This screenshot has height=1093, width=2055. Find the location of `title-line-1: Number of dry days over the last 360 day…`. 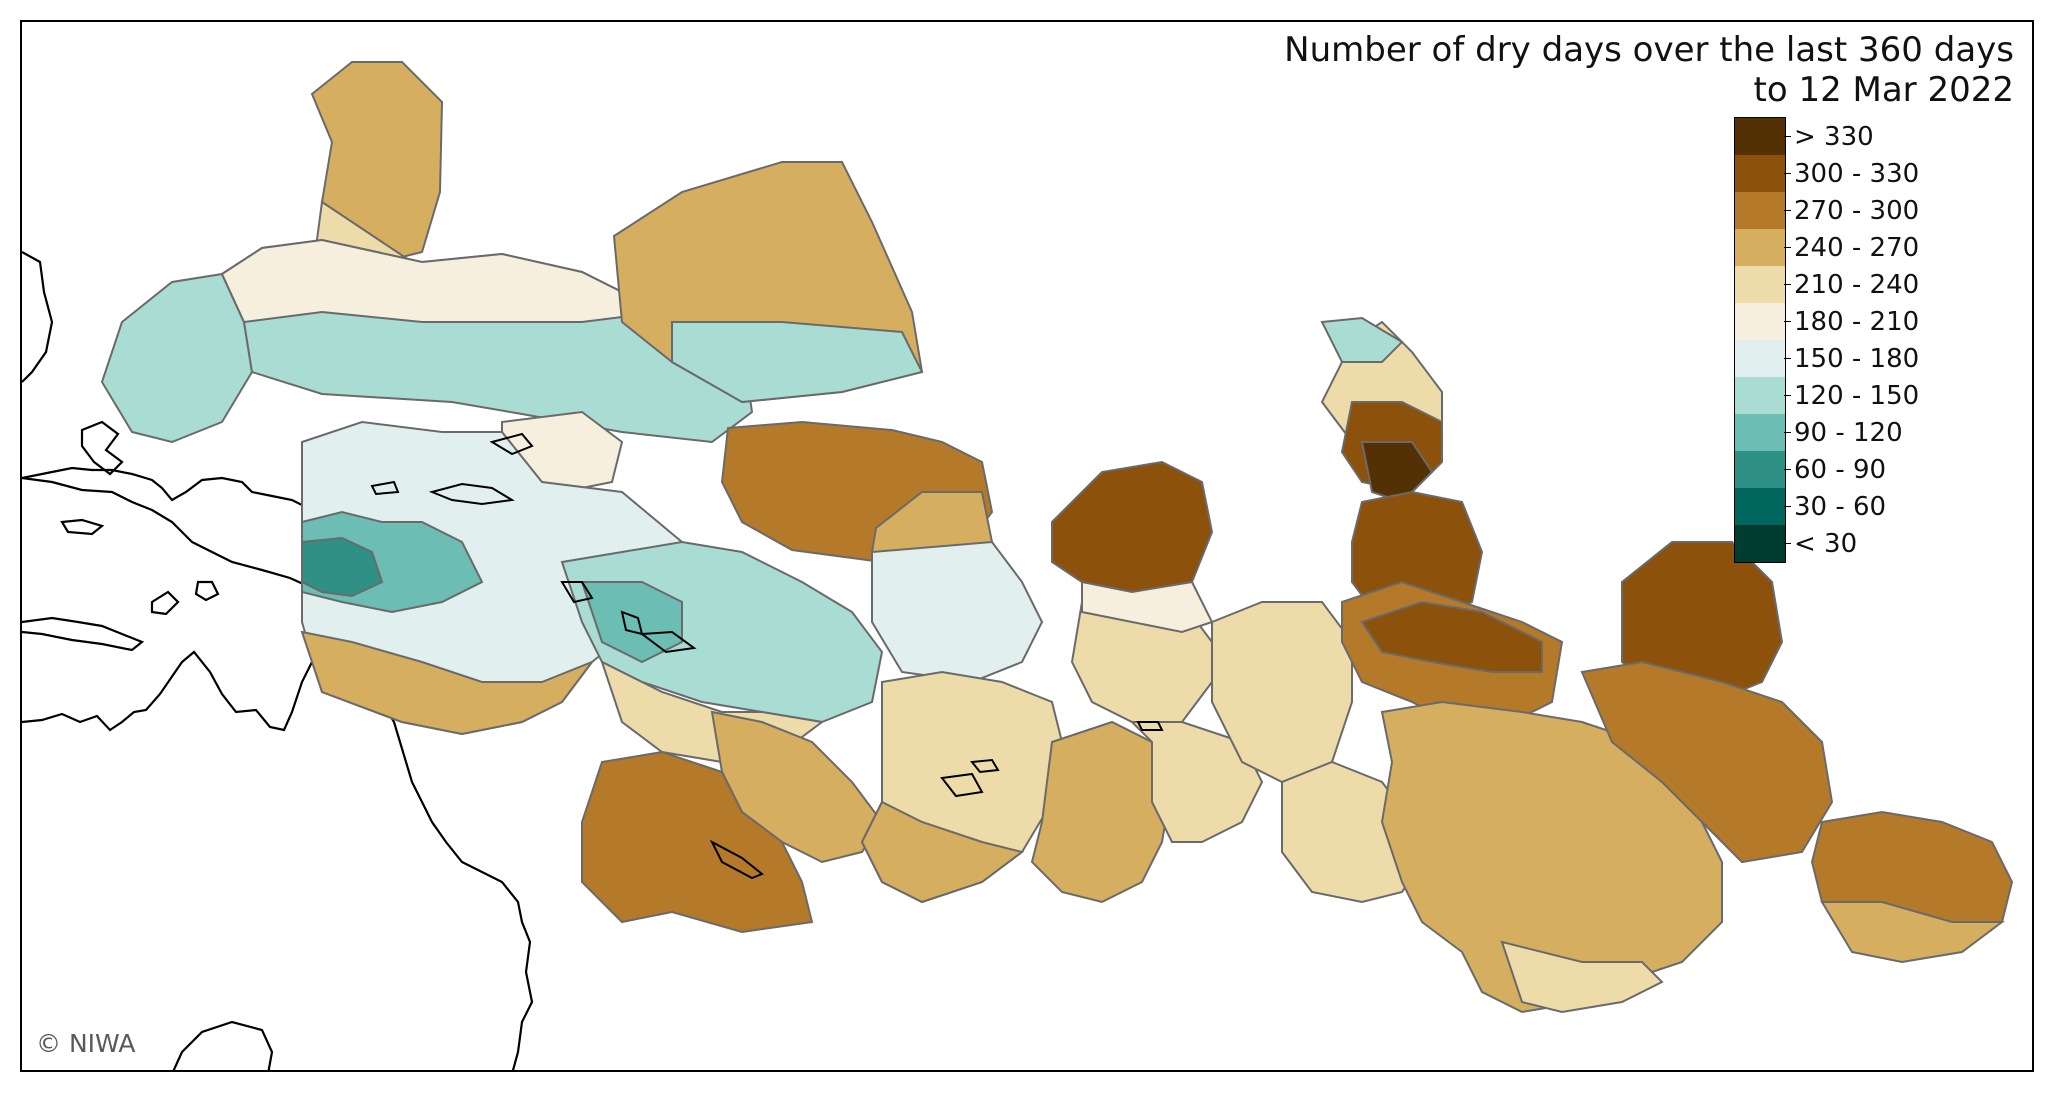

title-line-1: Number of dry days over the last 360 day… is located at coordinates (1649, 50).